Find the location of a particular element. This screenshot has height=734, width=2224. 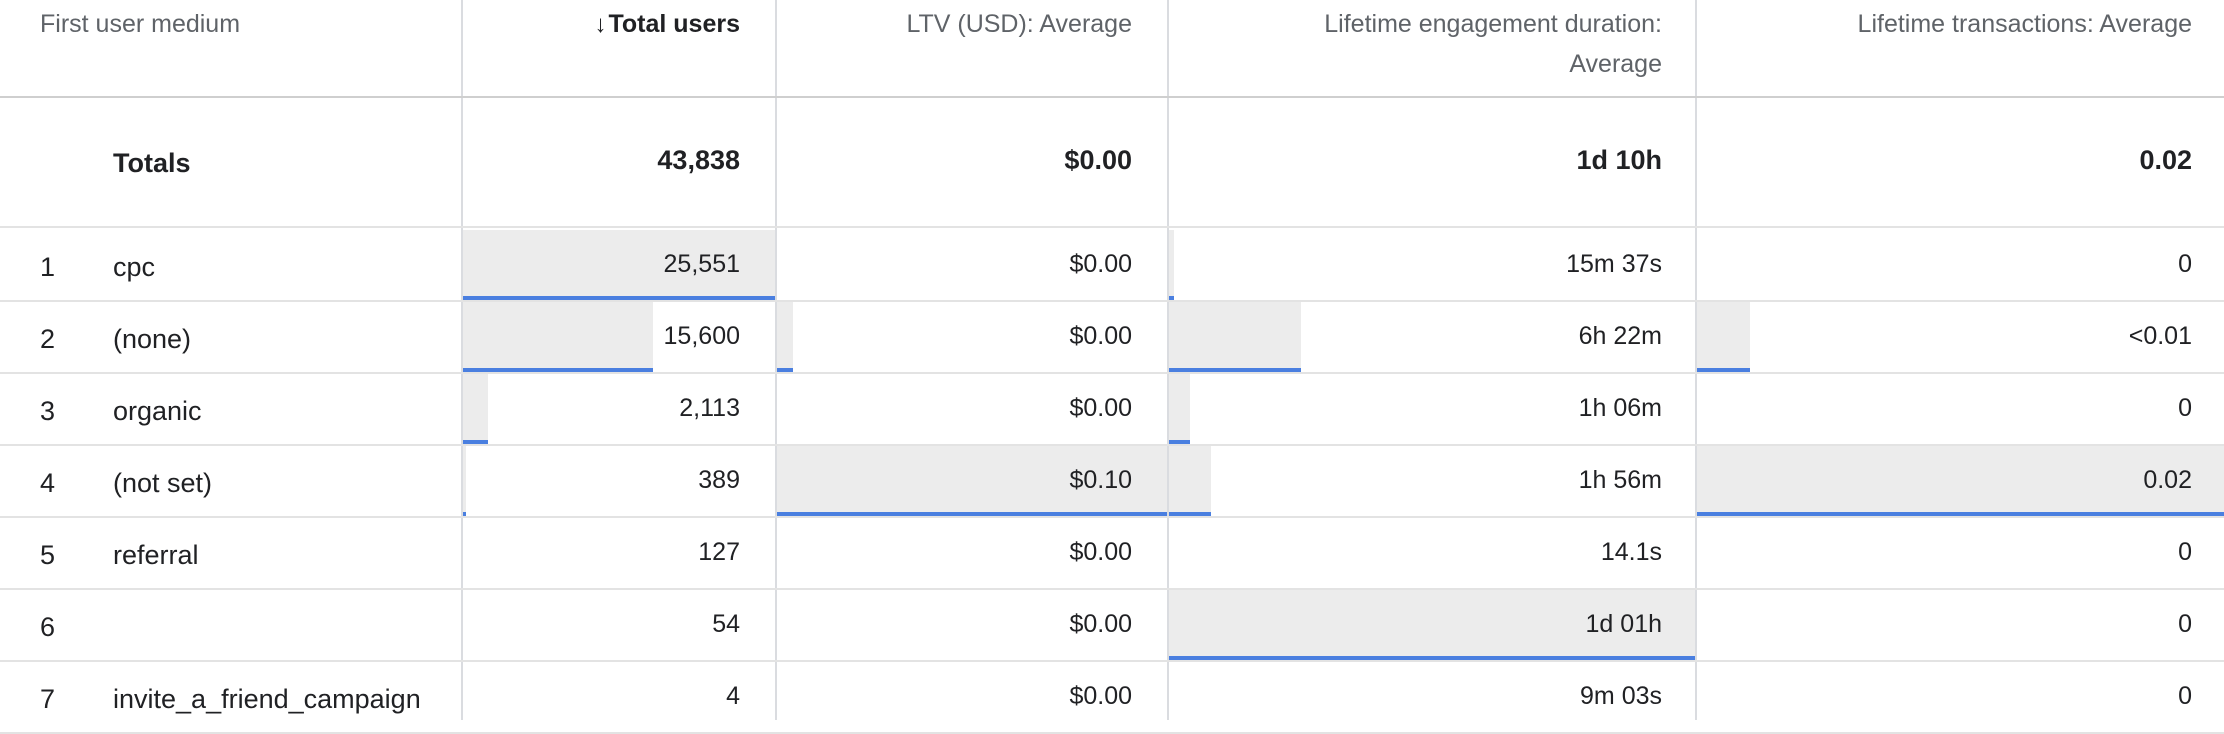

row-engagement-value: 1d 01h is located at coordinates (1623, 624).